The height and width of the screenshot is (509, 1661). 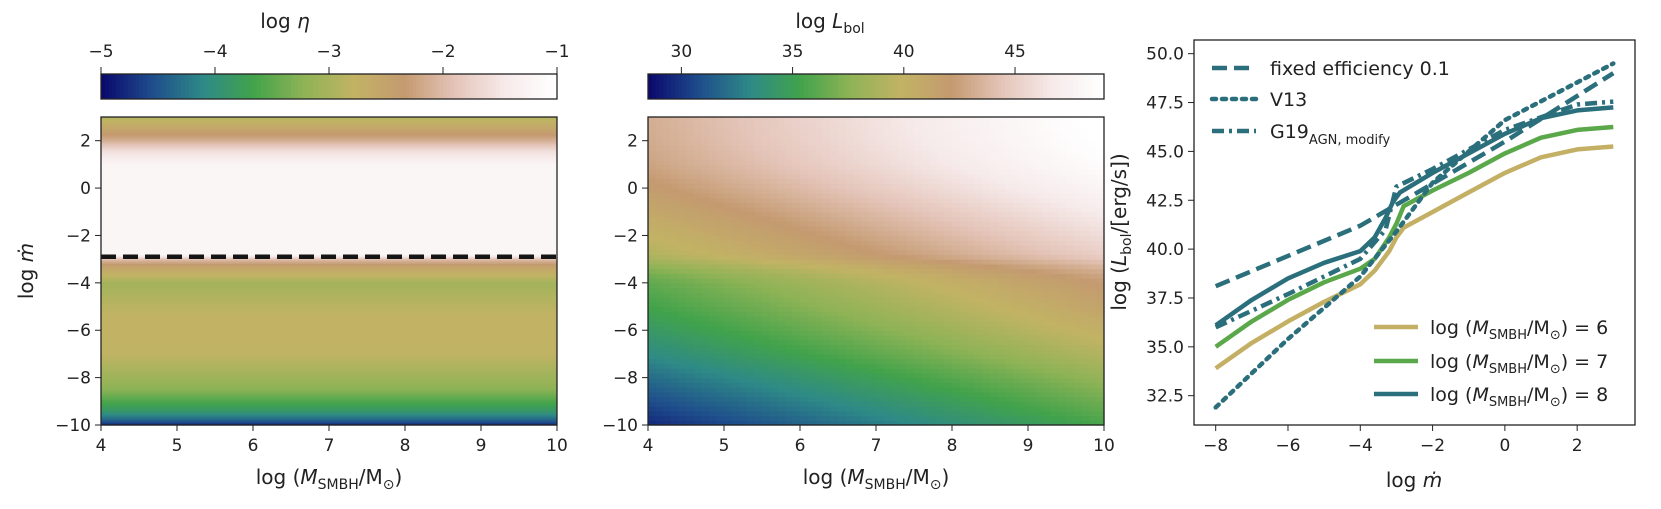 What do you see at coordinates (100, 52) in the screenshot?
I see `svg-text: −5` at bounding box center [100, 52].